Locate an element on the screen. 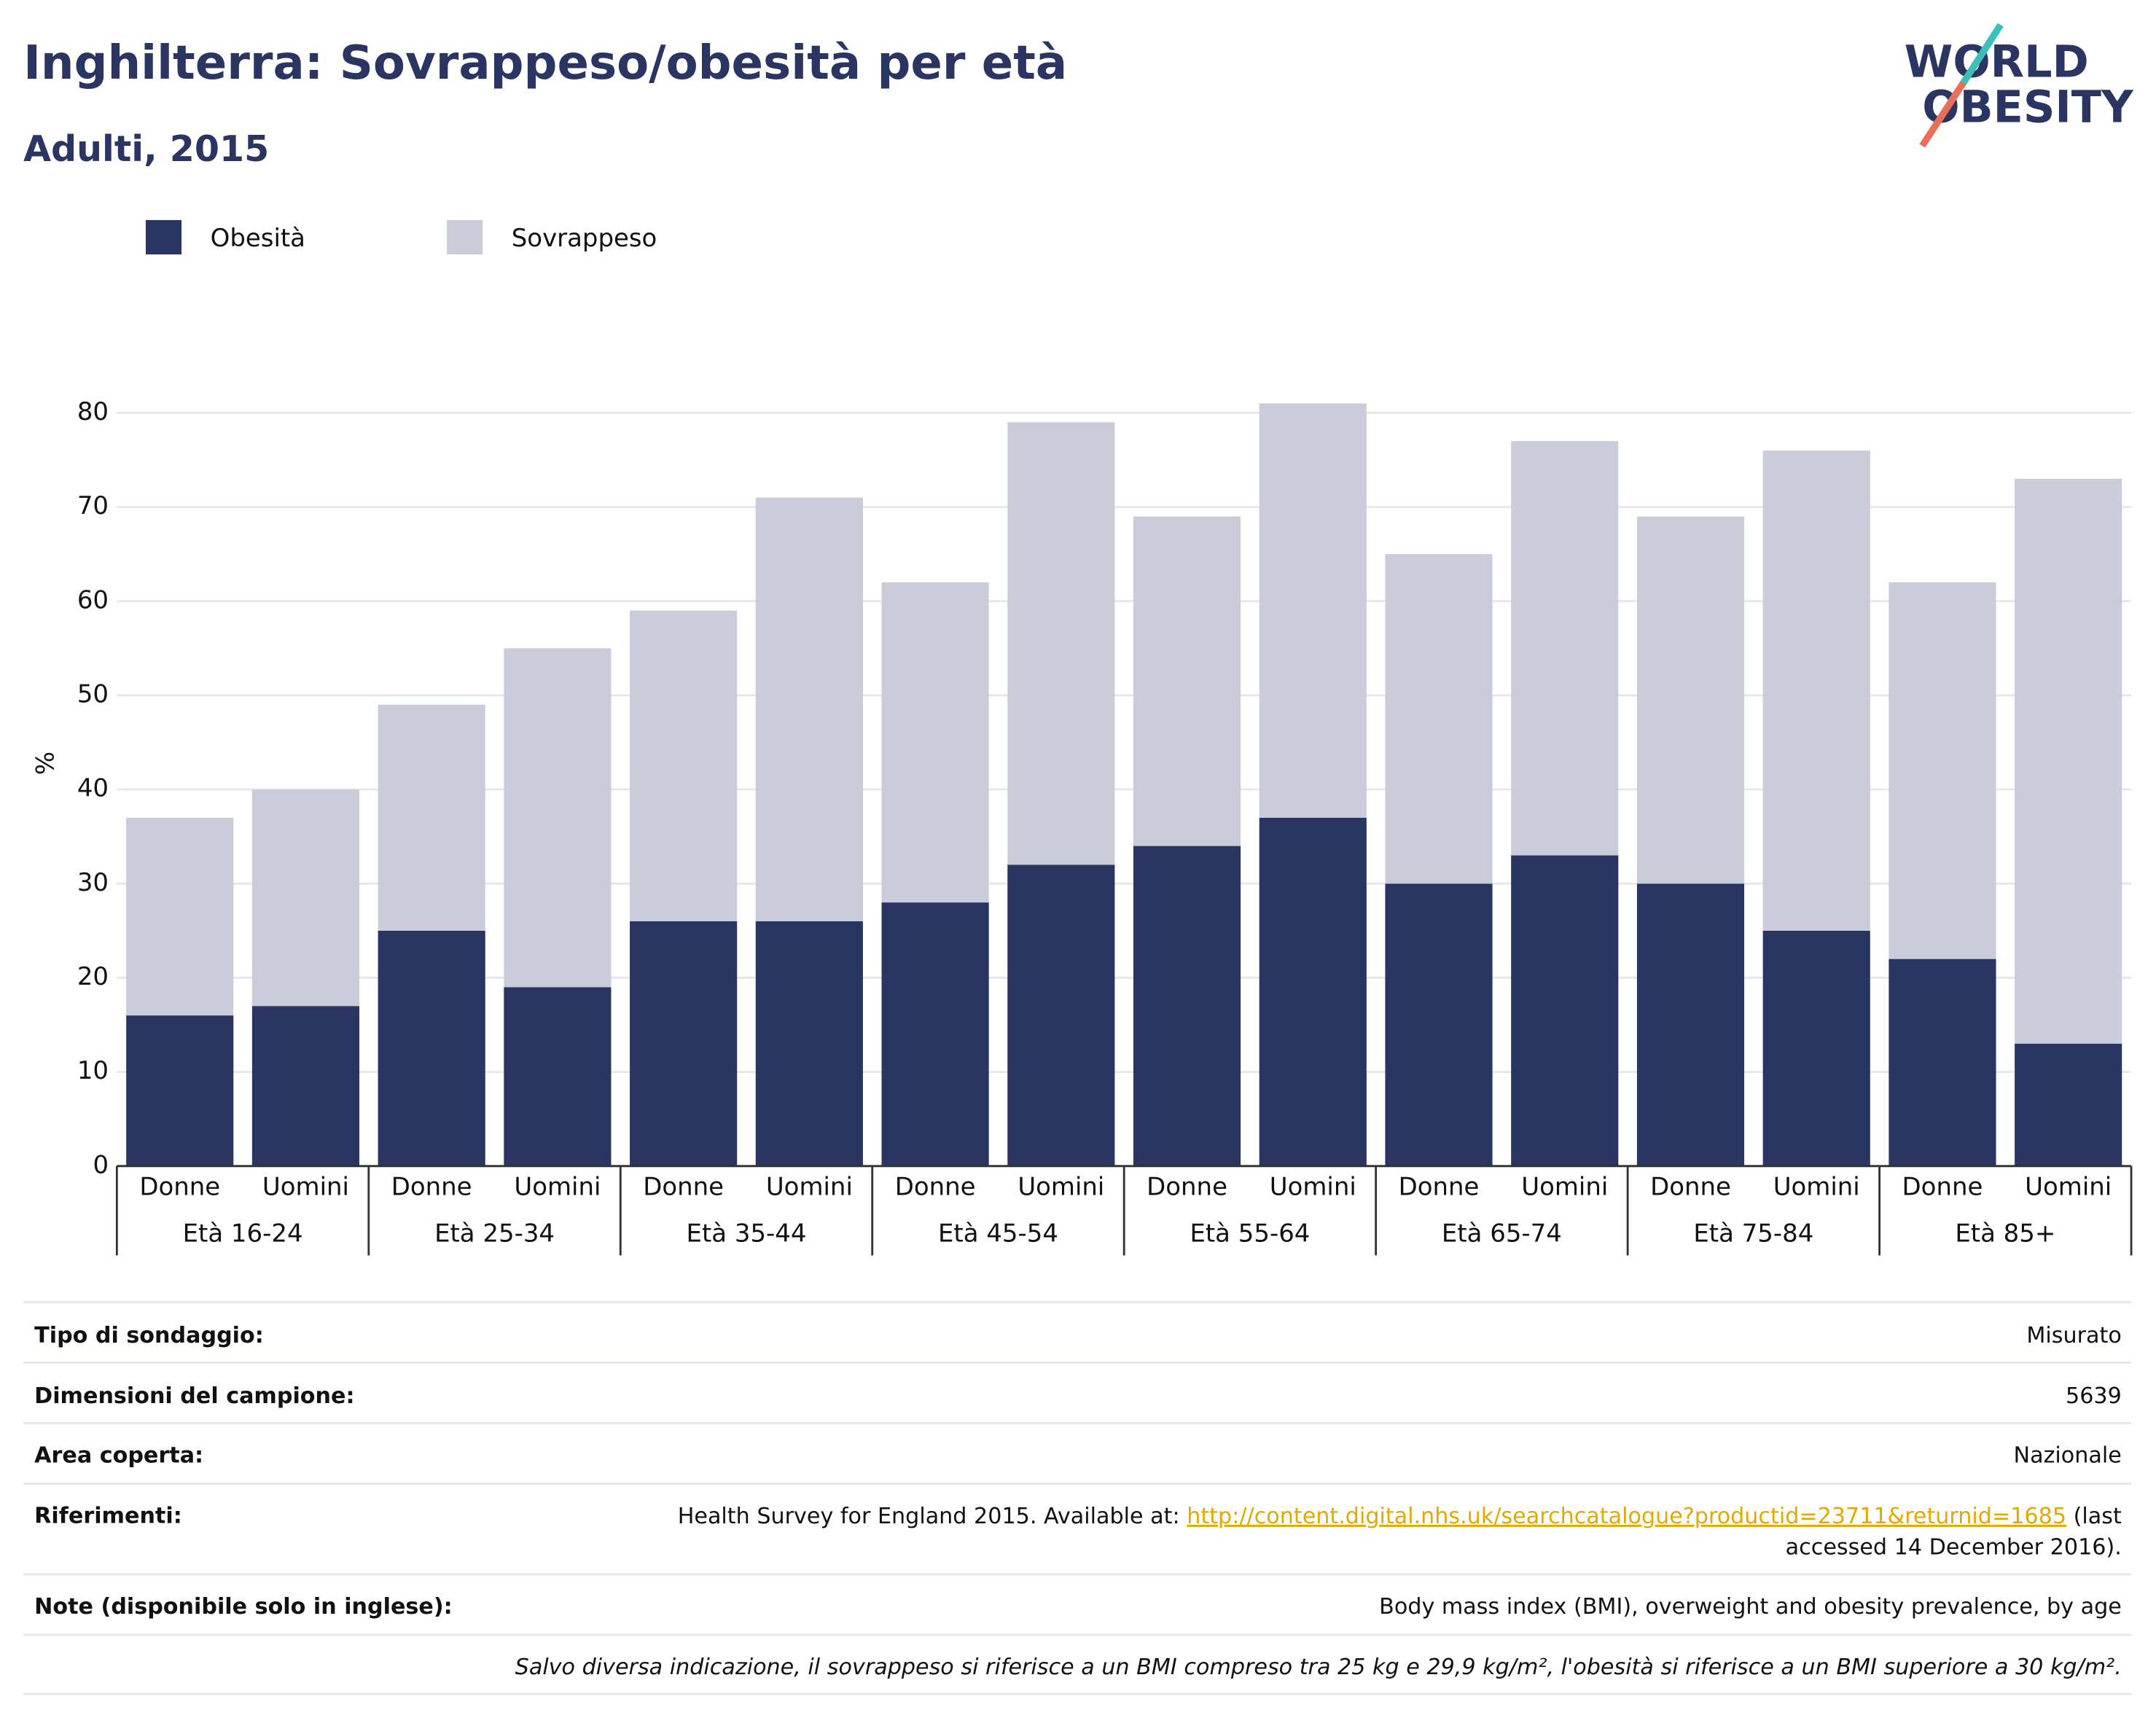 This screenshot has height=1734, width=2156. row-label: Note (disponibile solo in inglese): is located at coordinates (244, 1607).